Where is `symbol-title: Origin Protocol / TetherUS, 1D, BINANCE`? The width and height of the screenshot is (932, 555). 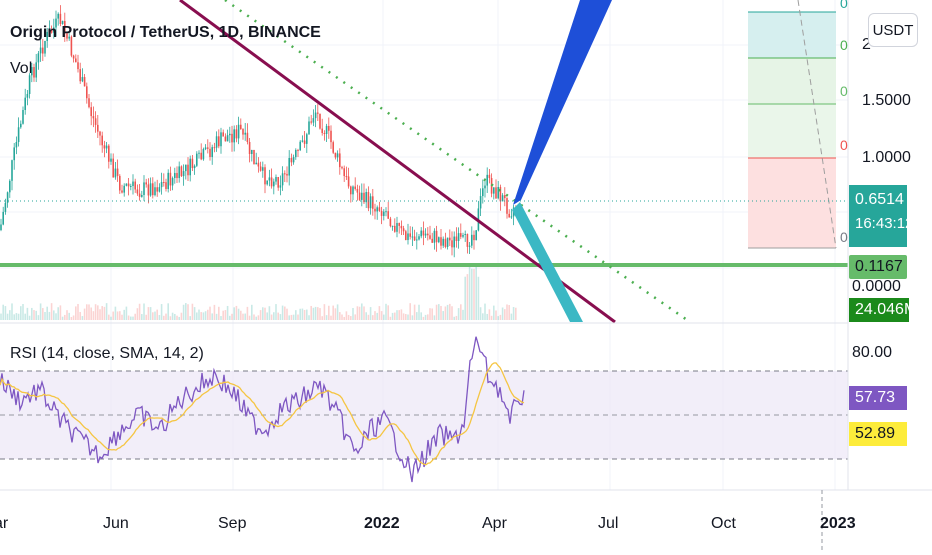
symbol-title: Origin Protocol / TetherUS, 1D, BINANCE is located at coordinates (165, 32).